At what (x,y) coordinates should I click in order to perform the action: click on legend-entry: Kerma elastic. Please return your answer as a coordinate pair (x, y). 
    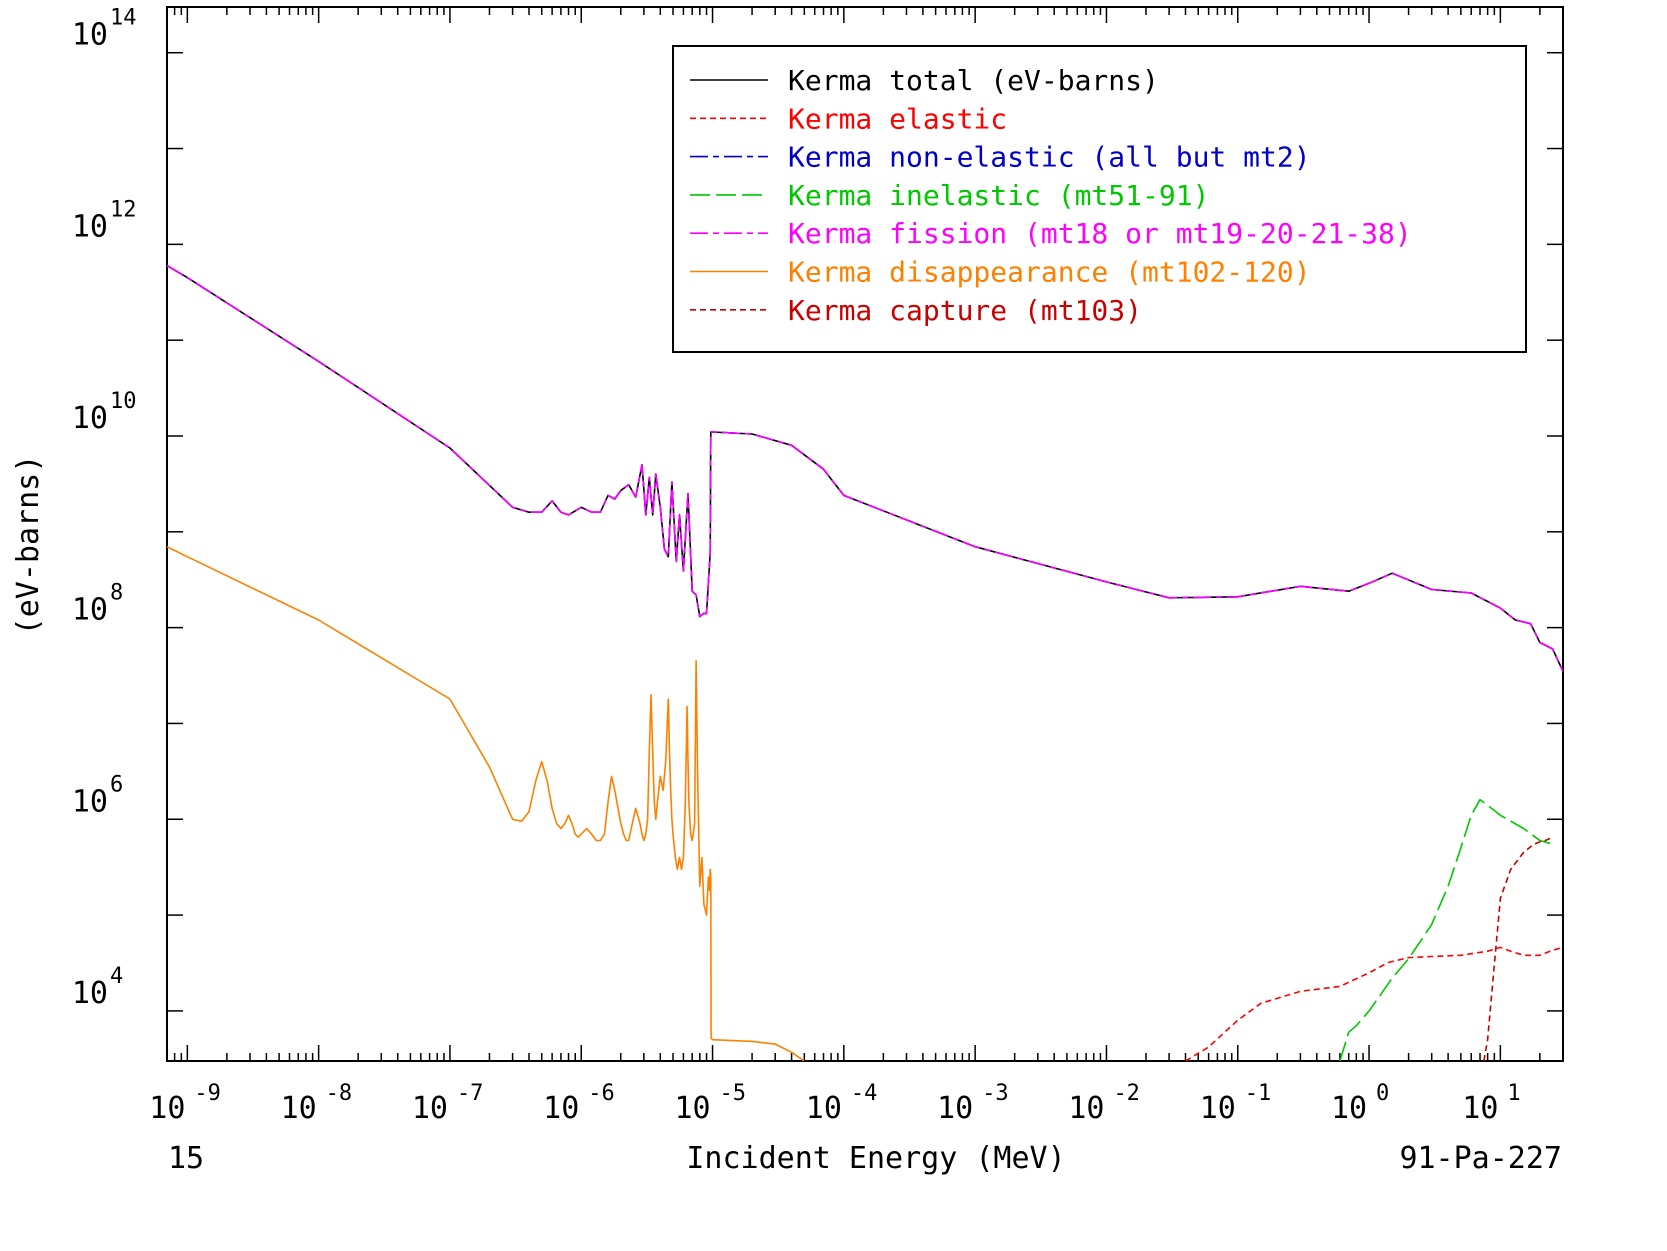
    Looking at the image, I should click on (848, 118).